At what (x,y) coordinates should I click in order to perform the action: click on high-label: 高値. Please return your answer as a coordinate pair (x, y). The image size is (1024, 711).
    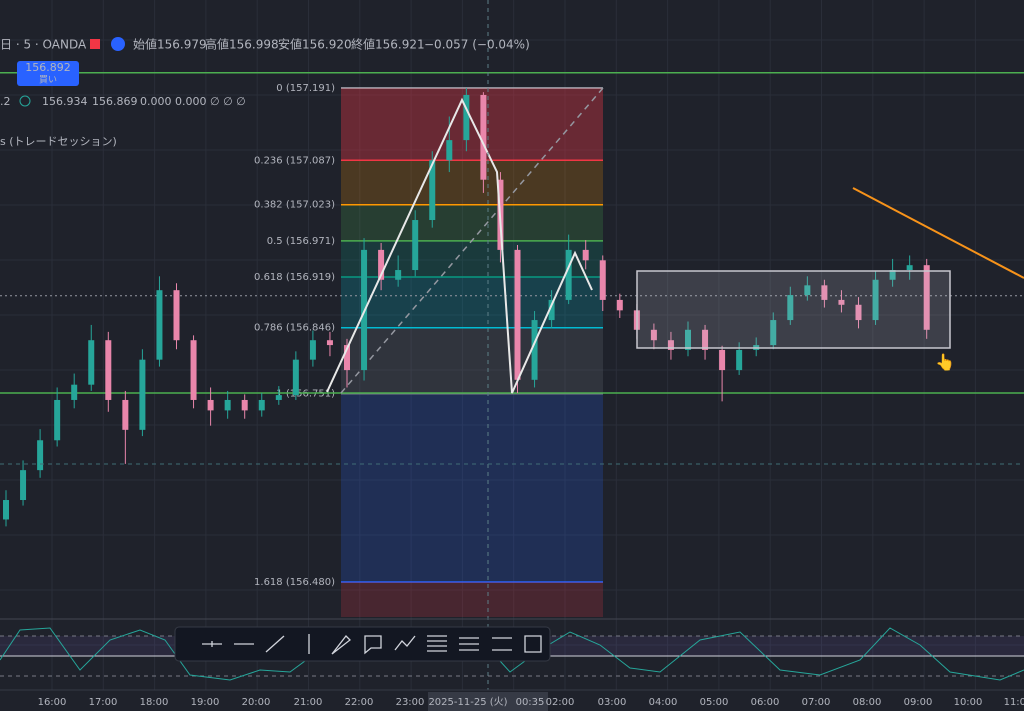
    Looking at the image, I should click on (217, 44).